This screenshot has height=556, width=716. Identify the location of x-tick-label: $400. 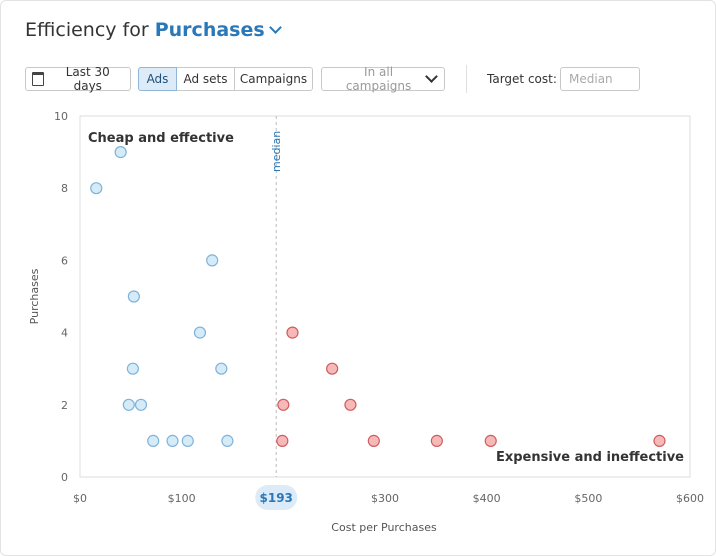
(487, 498).